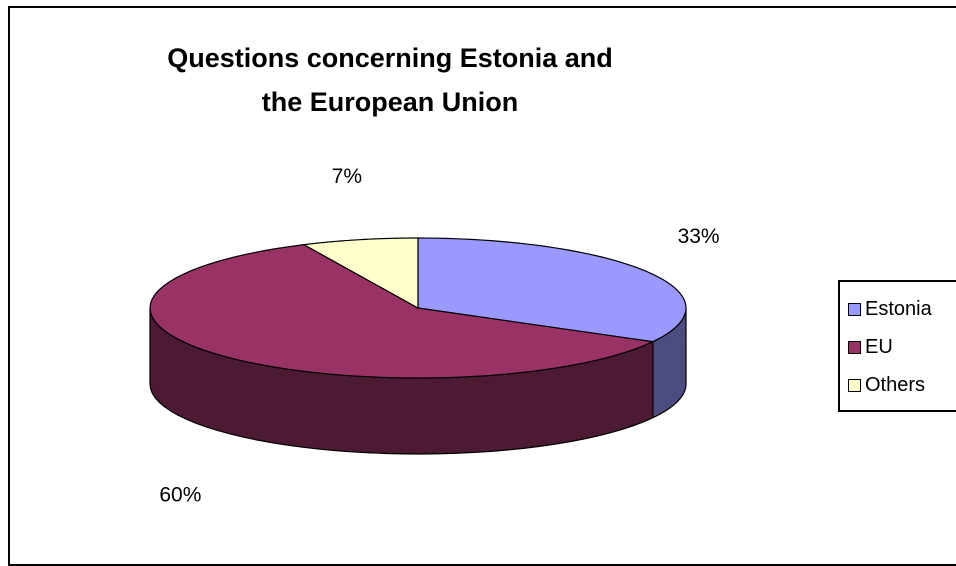  Describe the element at coordinates (854, 309) in the screenshot. I see `legend-swatch-estonia` at that location.